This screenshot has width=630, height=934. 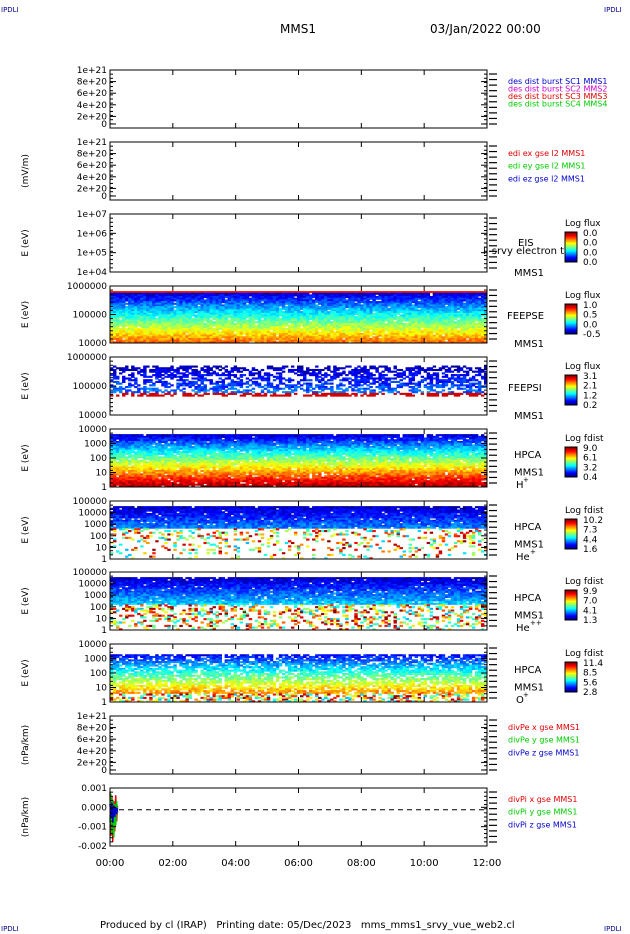 What do you see at coordinates (592, 335) in the screenshot?
I see `colorbar-tick-label: -0.5` at bounding box center [592, 335].